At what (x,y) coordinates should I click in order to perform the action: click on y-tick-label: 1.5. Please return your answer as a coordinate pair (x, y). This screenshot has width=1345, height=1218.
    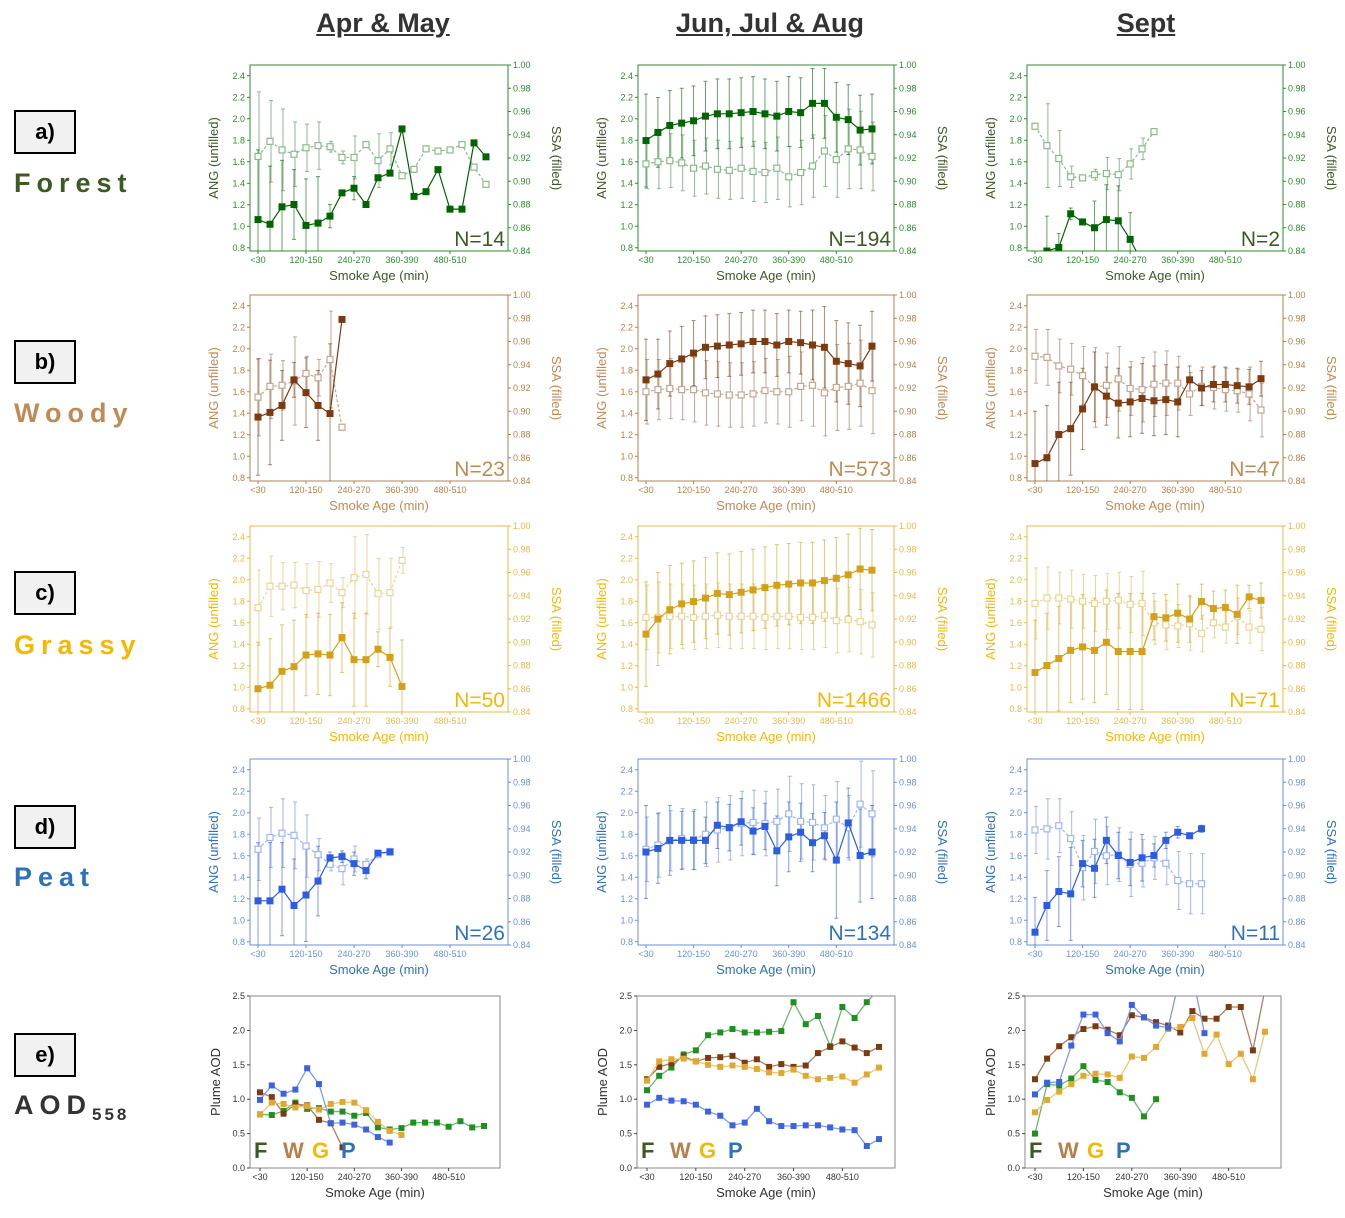
    Looking at the image, I should click on (625, 1065).